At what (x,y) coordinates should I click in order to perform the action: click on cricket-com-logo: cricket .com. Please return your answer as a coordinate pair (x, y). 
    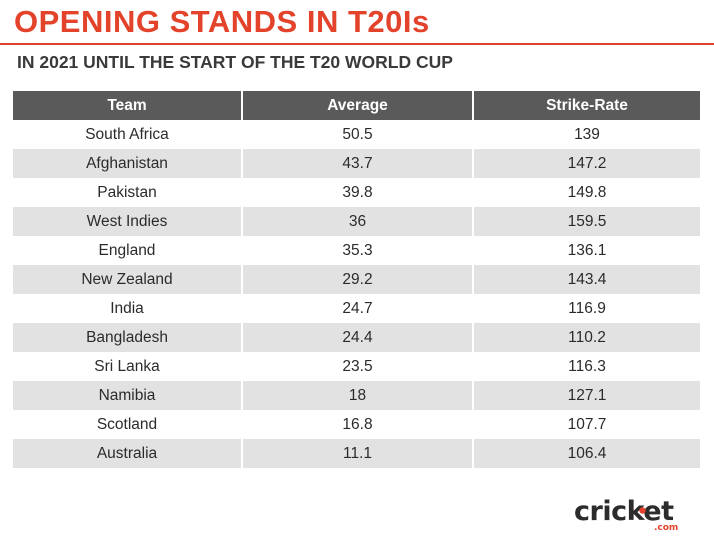
    Looking at the image, I should click on (626, 514).